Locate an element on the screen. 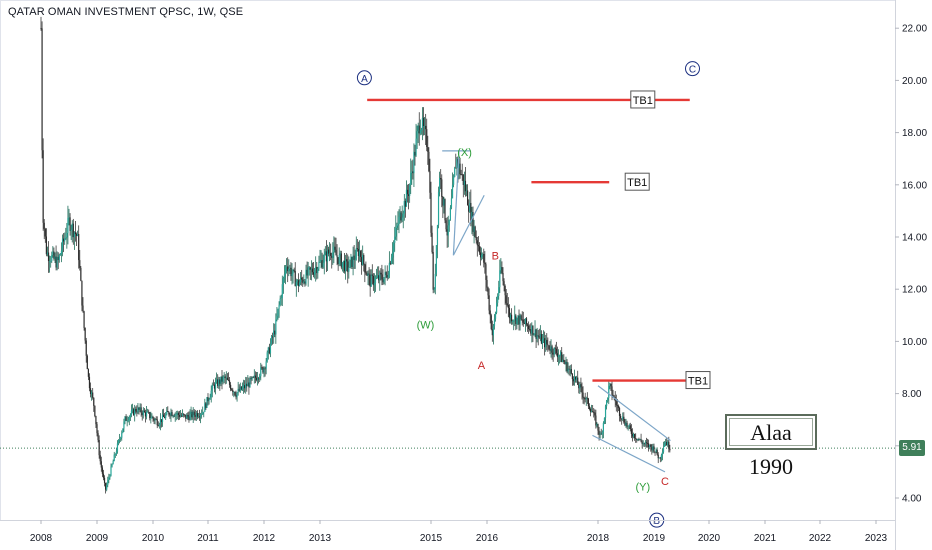  wave-label: C is located at coordinates (692, 70).